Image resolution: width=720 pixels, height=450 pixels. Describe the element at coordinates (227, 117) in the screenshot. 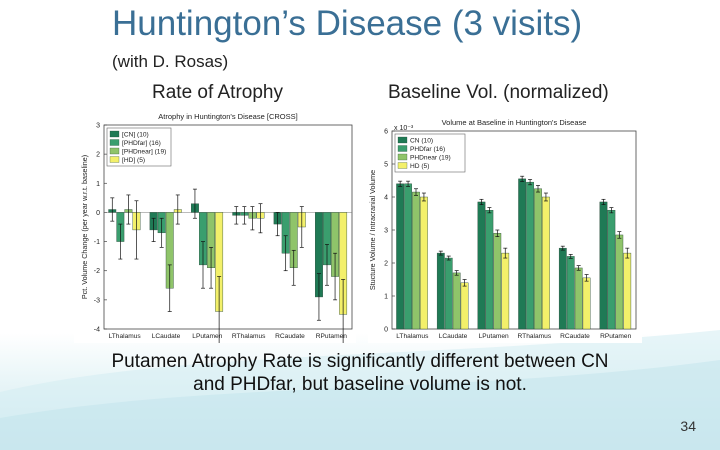

I see `chart-title: Atrophy in Huntington's Disease [CROSS]` at that location.